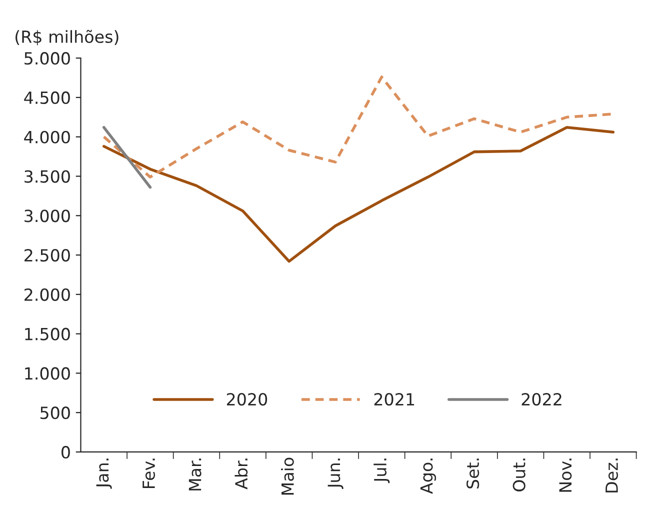 This screenshot has height=505, width=646. Describe the element at coordinates (287, 476) in the screenshot. I see `x-tick-label: Maio` at that location.